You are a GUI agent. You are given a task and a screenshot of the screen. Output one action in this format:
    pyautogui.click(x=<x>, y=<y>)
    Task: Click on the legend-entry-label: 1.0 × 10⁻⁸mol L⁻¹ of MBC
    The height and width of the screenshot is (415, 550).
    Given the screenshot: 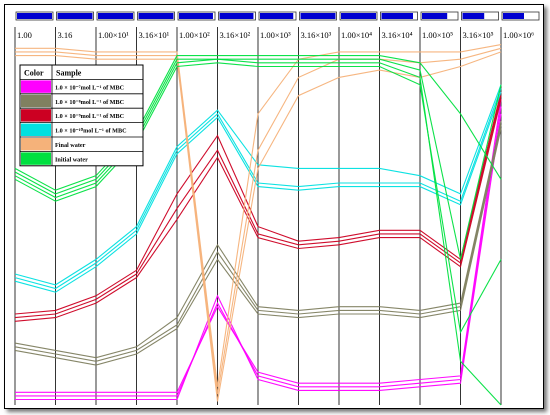 What is the action you would take?
    pyautogui.click(x=89, y=102)
    